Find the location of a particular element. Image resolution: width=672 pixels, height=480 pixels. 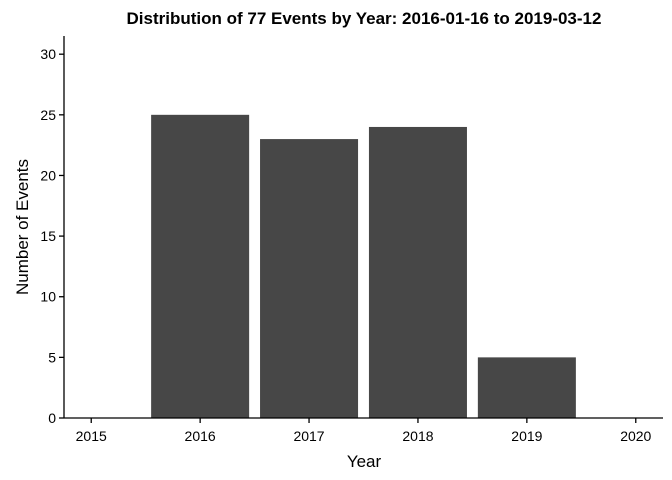

y-tick-label: 30 is located at coordinates (48, 54).